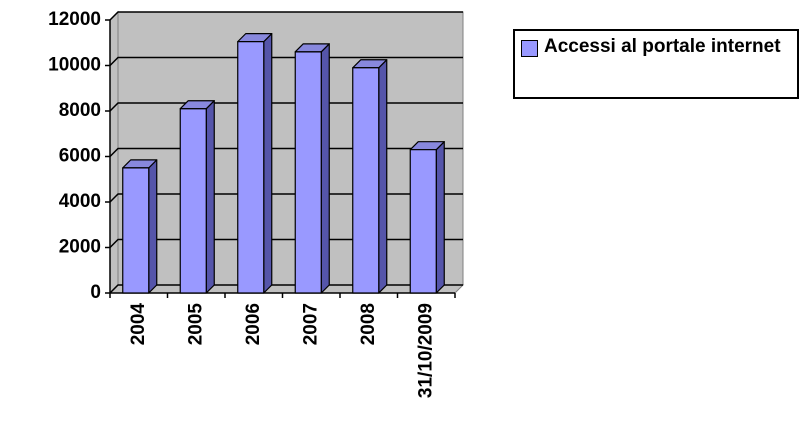 This screenshot has width=803, height=448. What do you see at coordinates (74, 65) in the screenshot?
I see `y-tick-label: 10000` at bounding box center [74, 65].